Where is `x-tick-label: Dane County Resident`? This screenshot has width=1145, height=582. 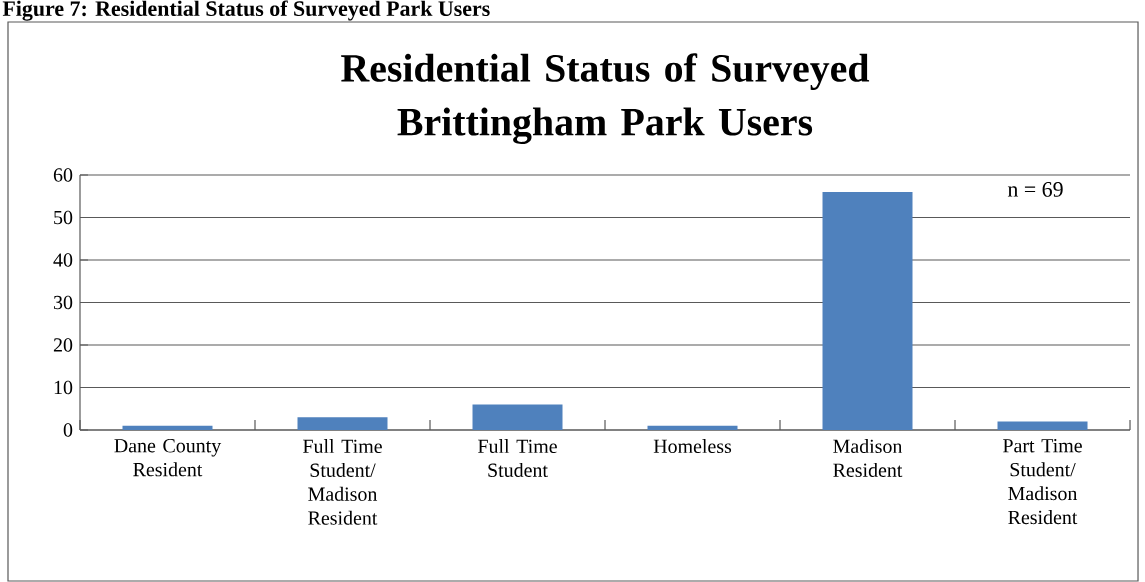 x-tick-label: Dane County Resident is located at coordinates (168, 458).